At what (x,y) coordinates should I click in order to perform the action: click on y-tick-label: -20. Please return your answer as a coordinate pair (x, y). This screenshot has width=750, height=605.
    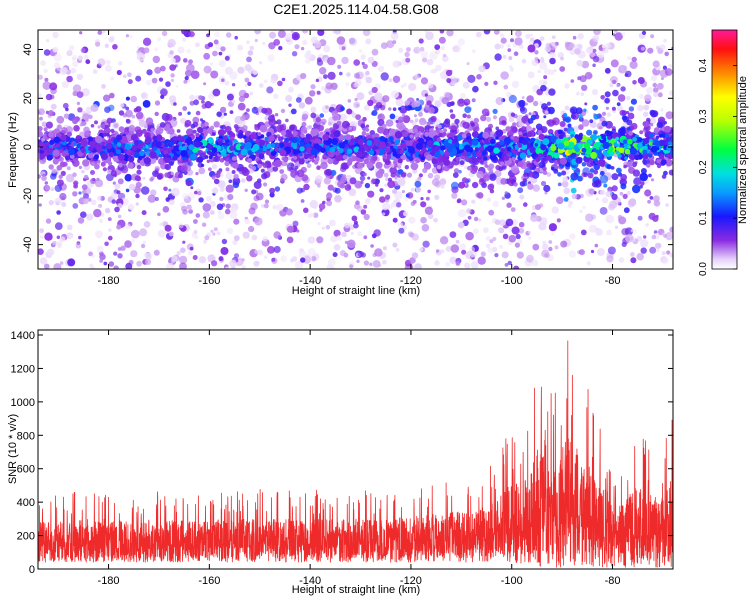
    Looking at the image, I should click on (28, 196).